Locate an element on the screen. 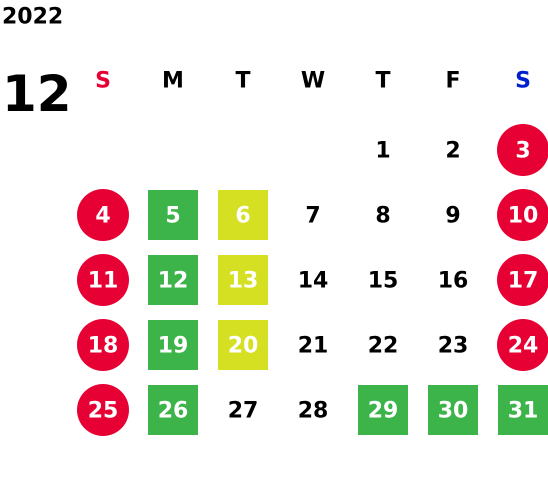  day: 5 is located at coordinates (172, 216).